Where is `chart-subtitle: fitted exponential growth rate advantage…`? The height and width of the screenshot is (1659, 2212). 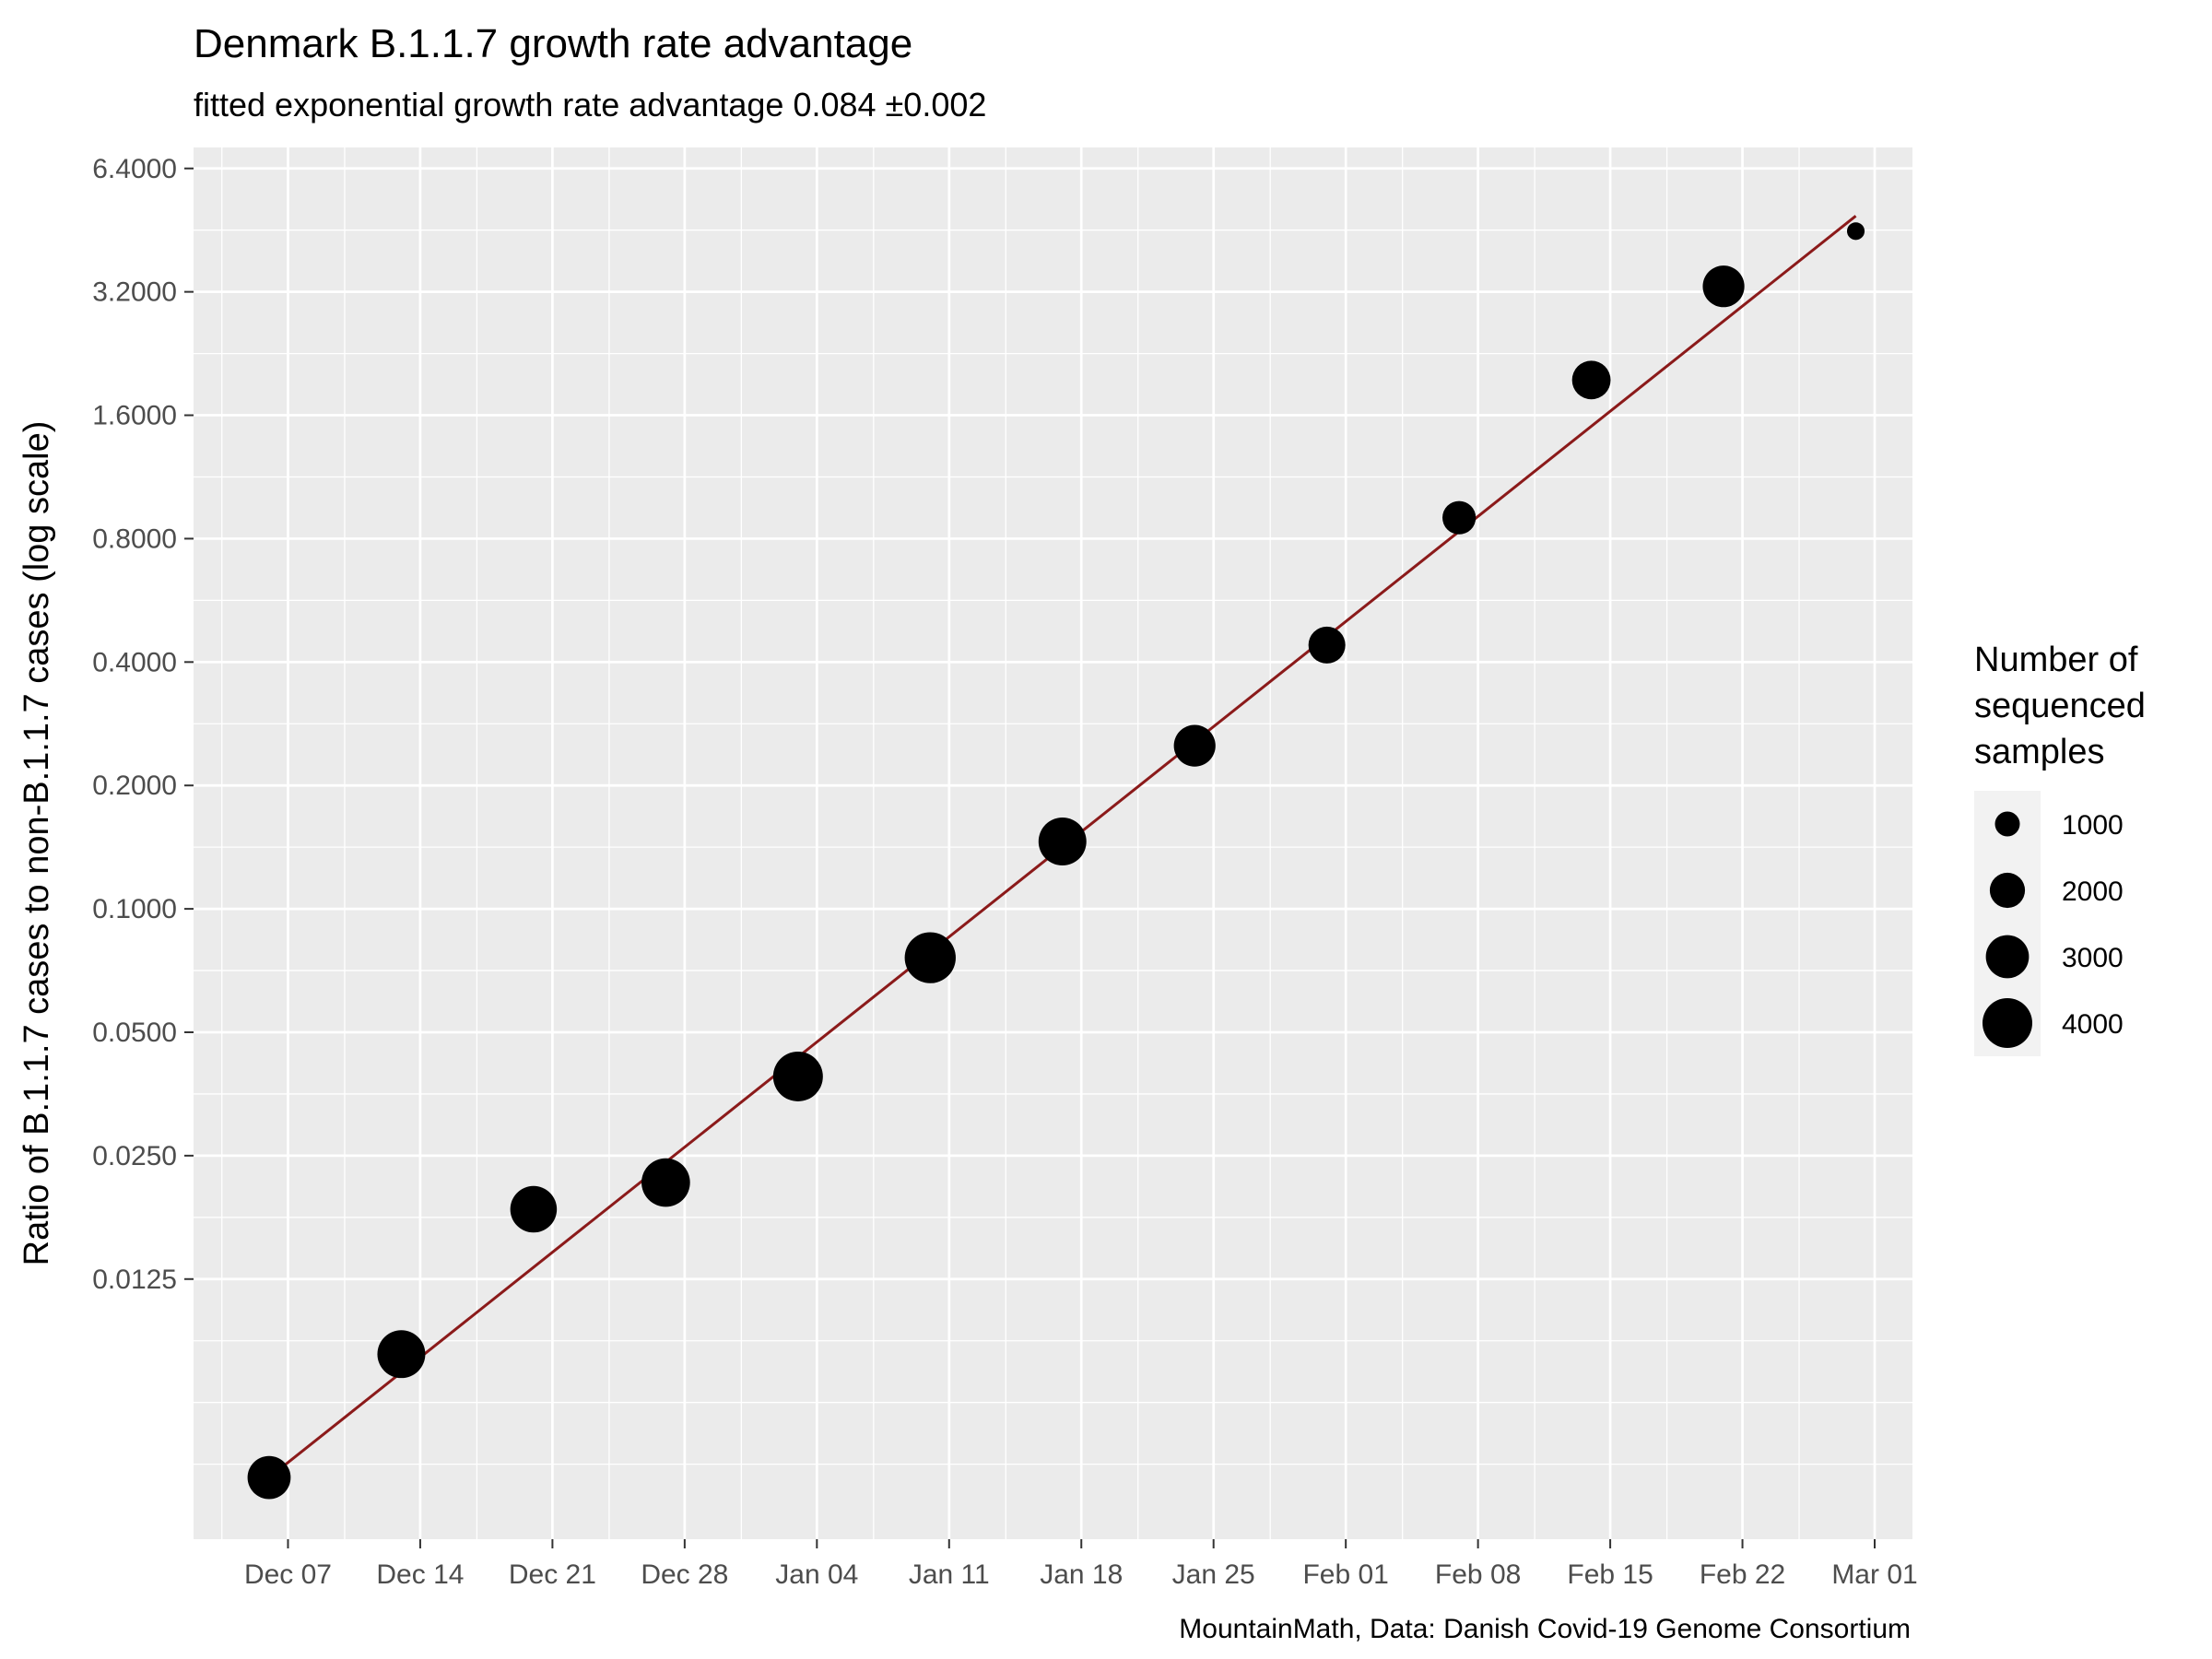 chart-subtitle: fitted exponential growth rate advantage… is located at coordinates (590, 105).